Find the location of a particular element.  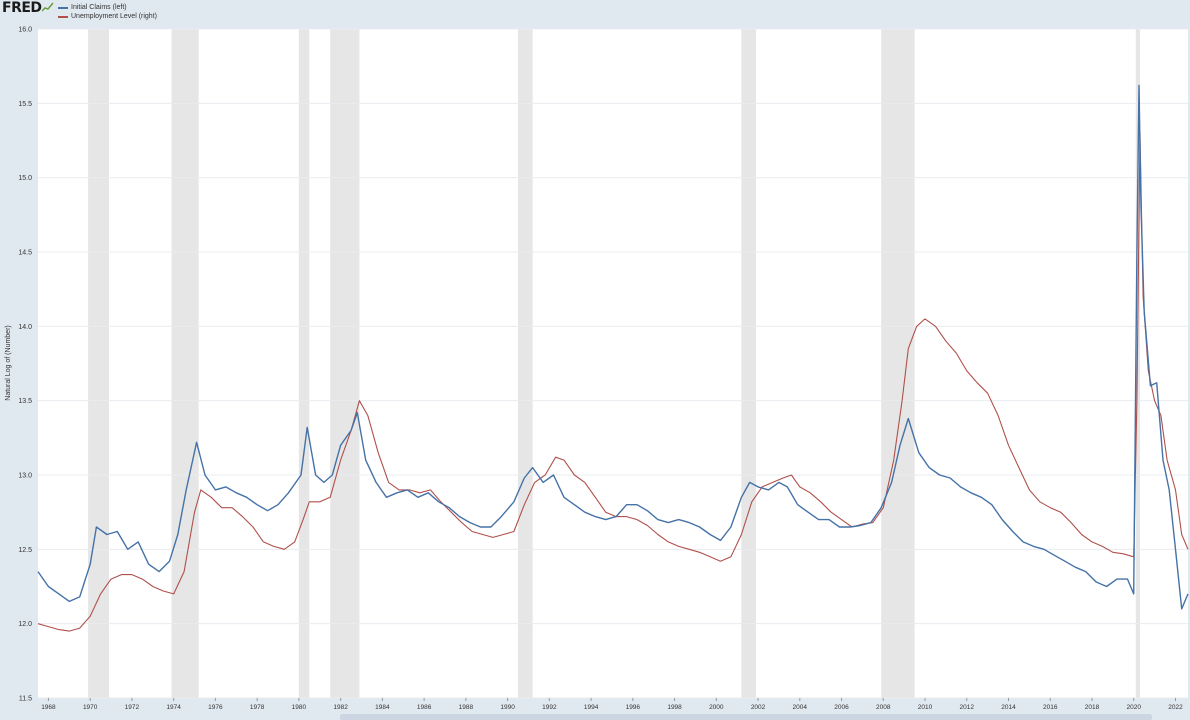

x-tick-label: 2022 is located at coordinates (1175, 707).